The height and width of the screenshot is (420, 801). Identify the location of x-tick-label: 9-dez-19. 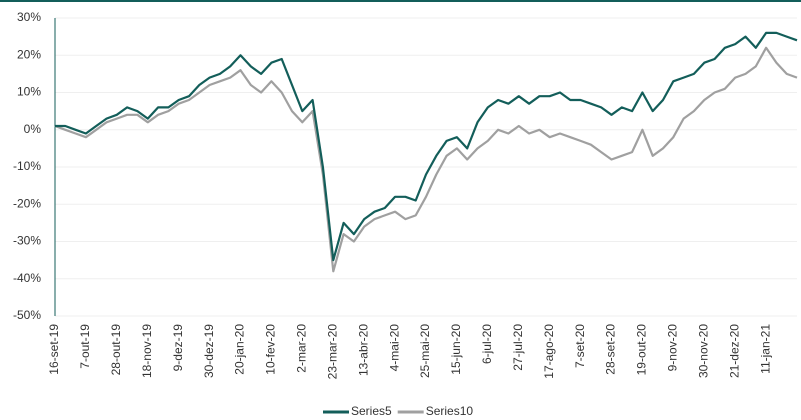
(178, 348).